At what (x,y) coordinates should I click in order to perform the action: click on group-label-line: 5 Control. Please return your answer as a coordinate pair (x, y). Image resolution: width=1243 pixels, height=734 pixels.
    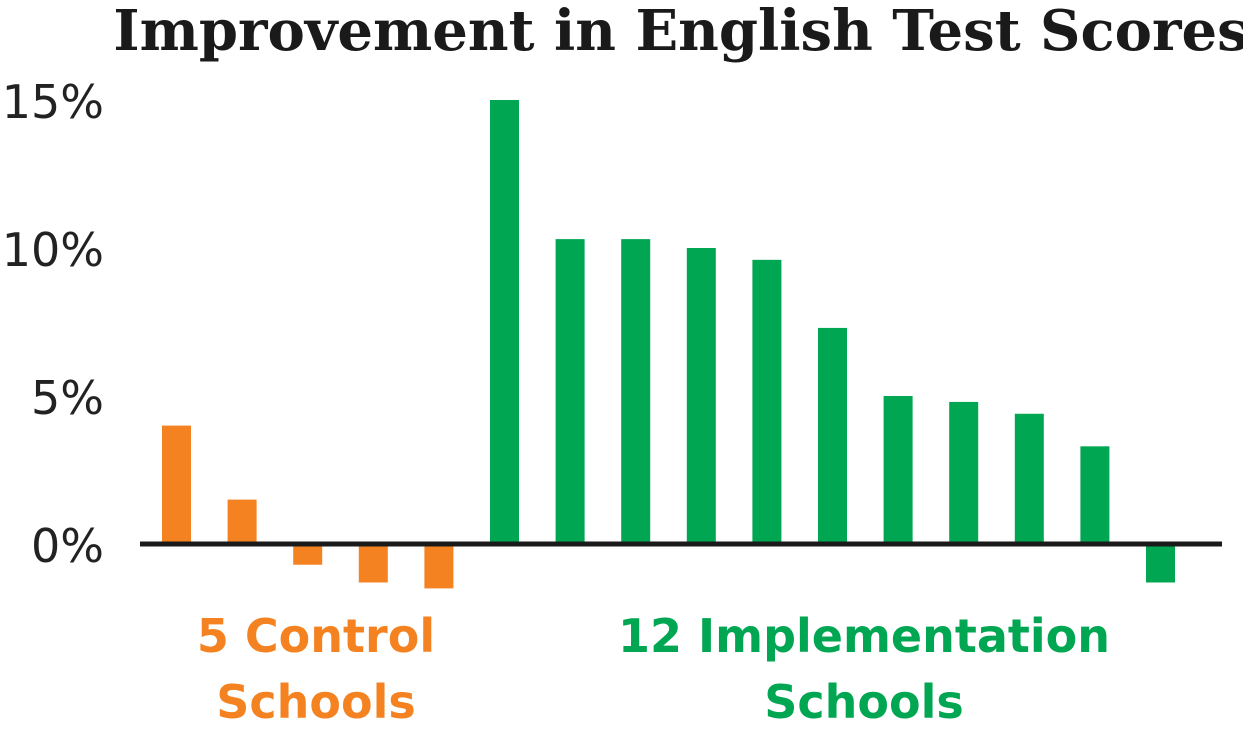
    Looking at the image, I should click on (316, 636).